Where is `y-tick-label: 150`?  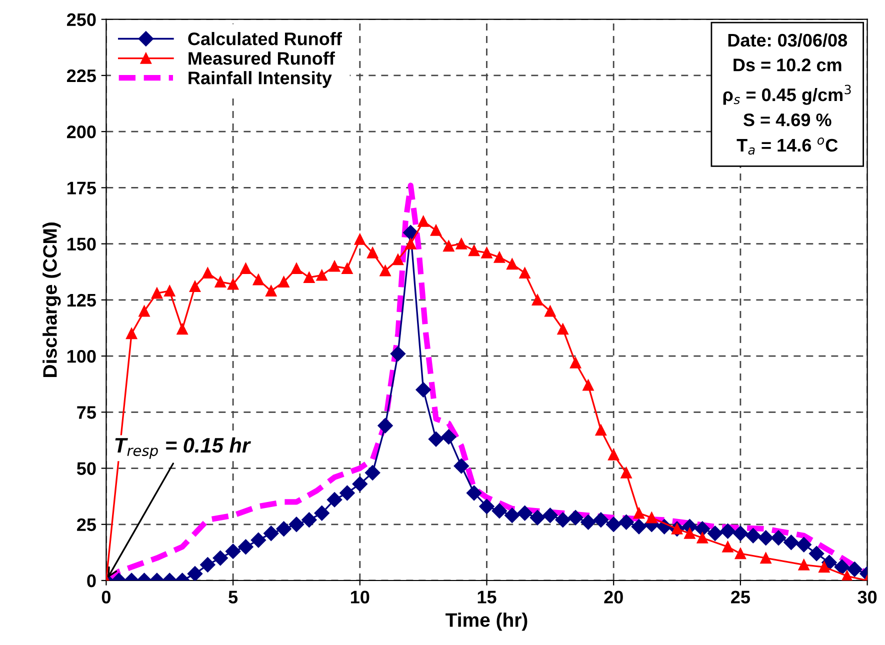
y-tick-label: 150 is located at coordinates (81, 244).